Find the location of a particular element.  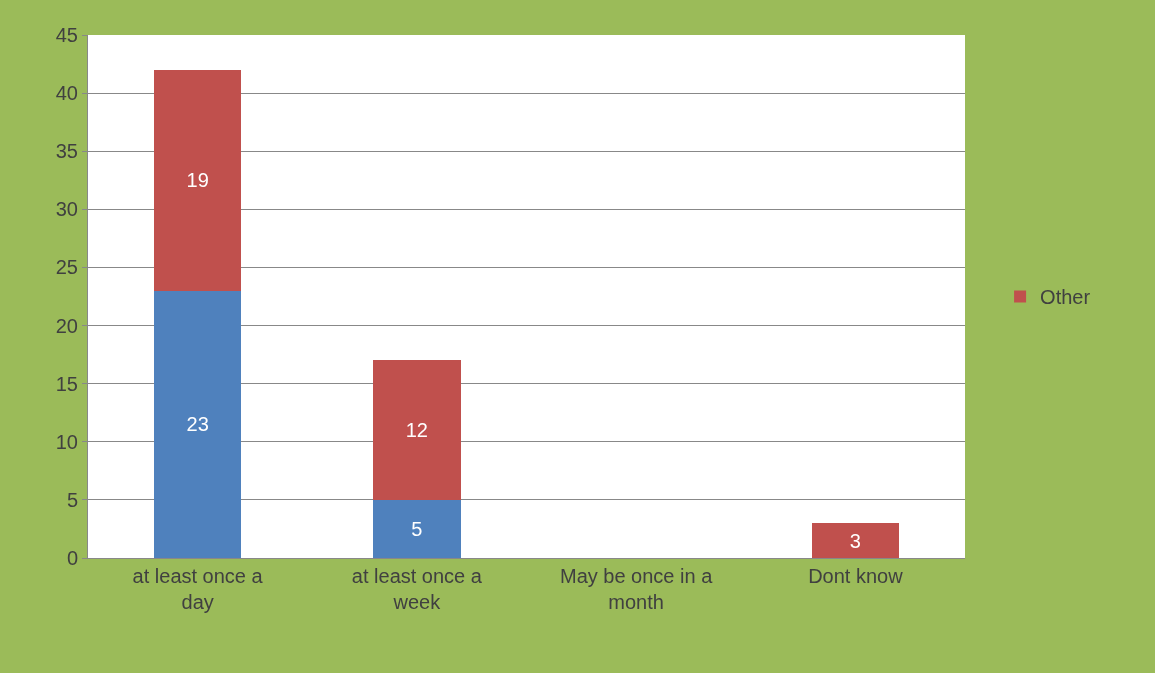

x-tick-label: Dont know is located at coordinates (856, 576).